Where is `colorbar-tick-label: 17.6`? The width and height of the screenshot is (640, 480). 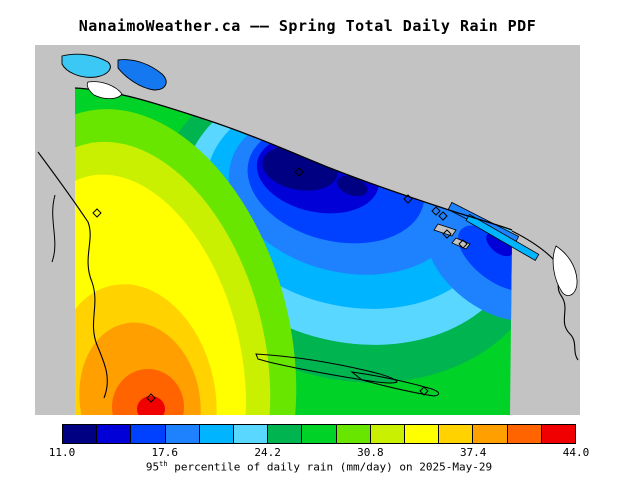
colorbar-tick-label: 17.6 is located at coordinates (165, 452).